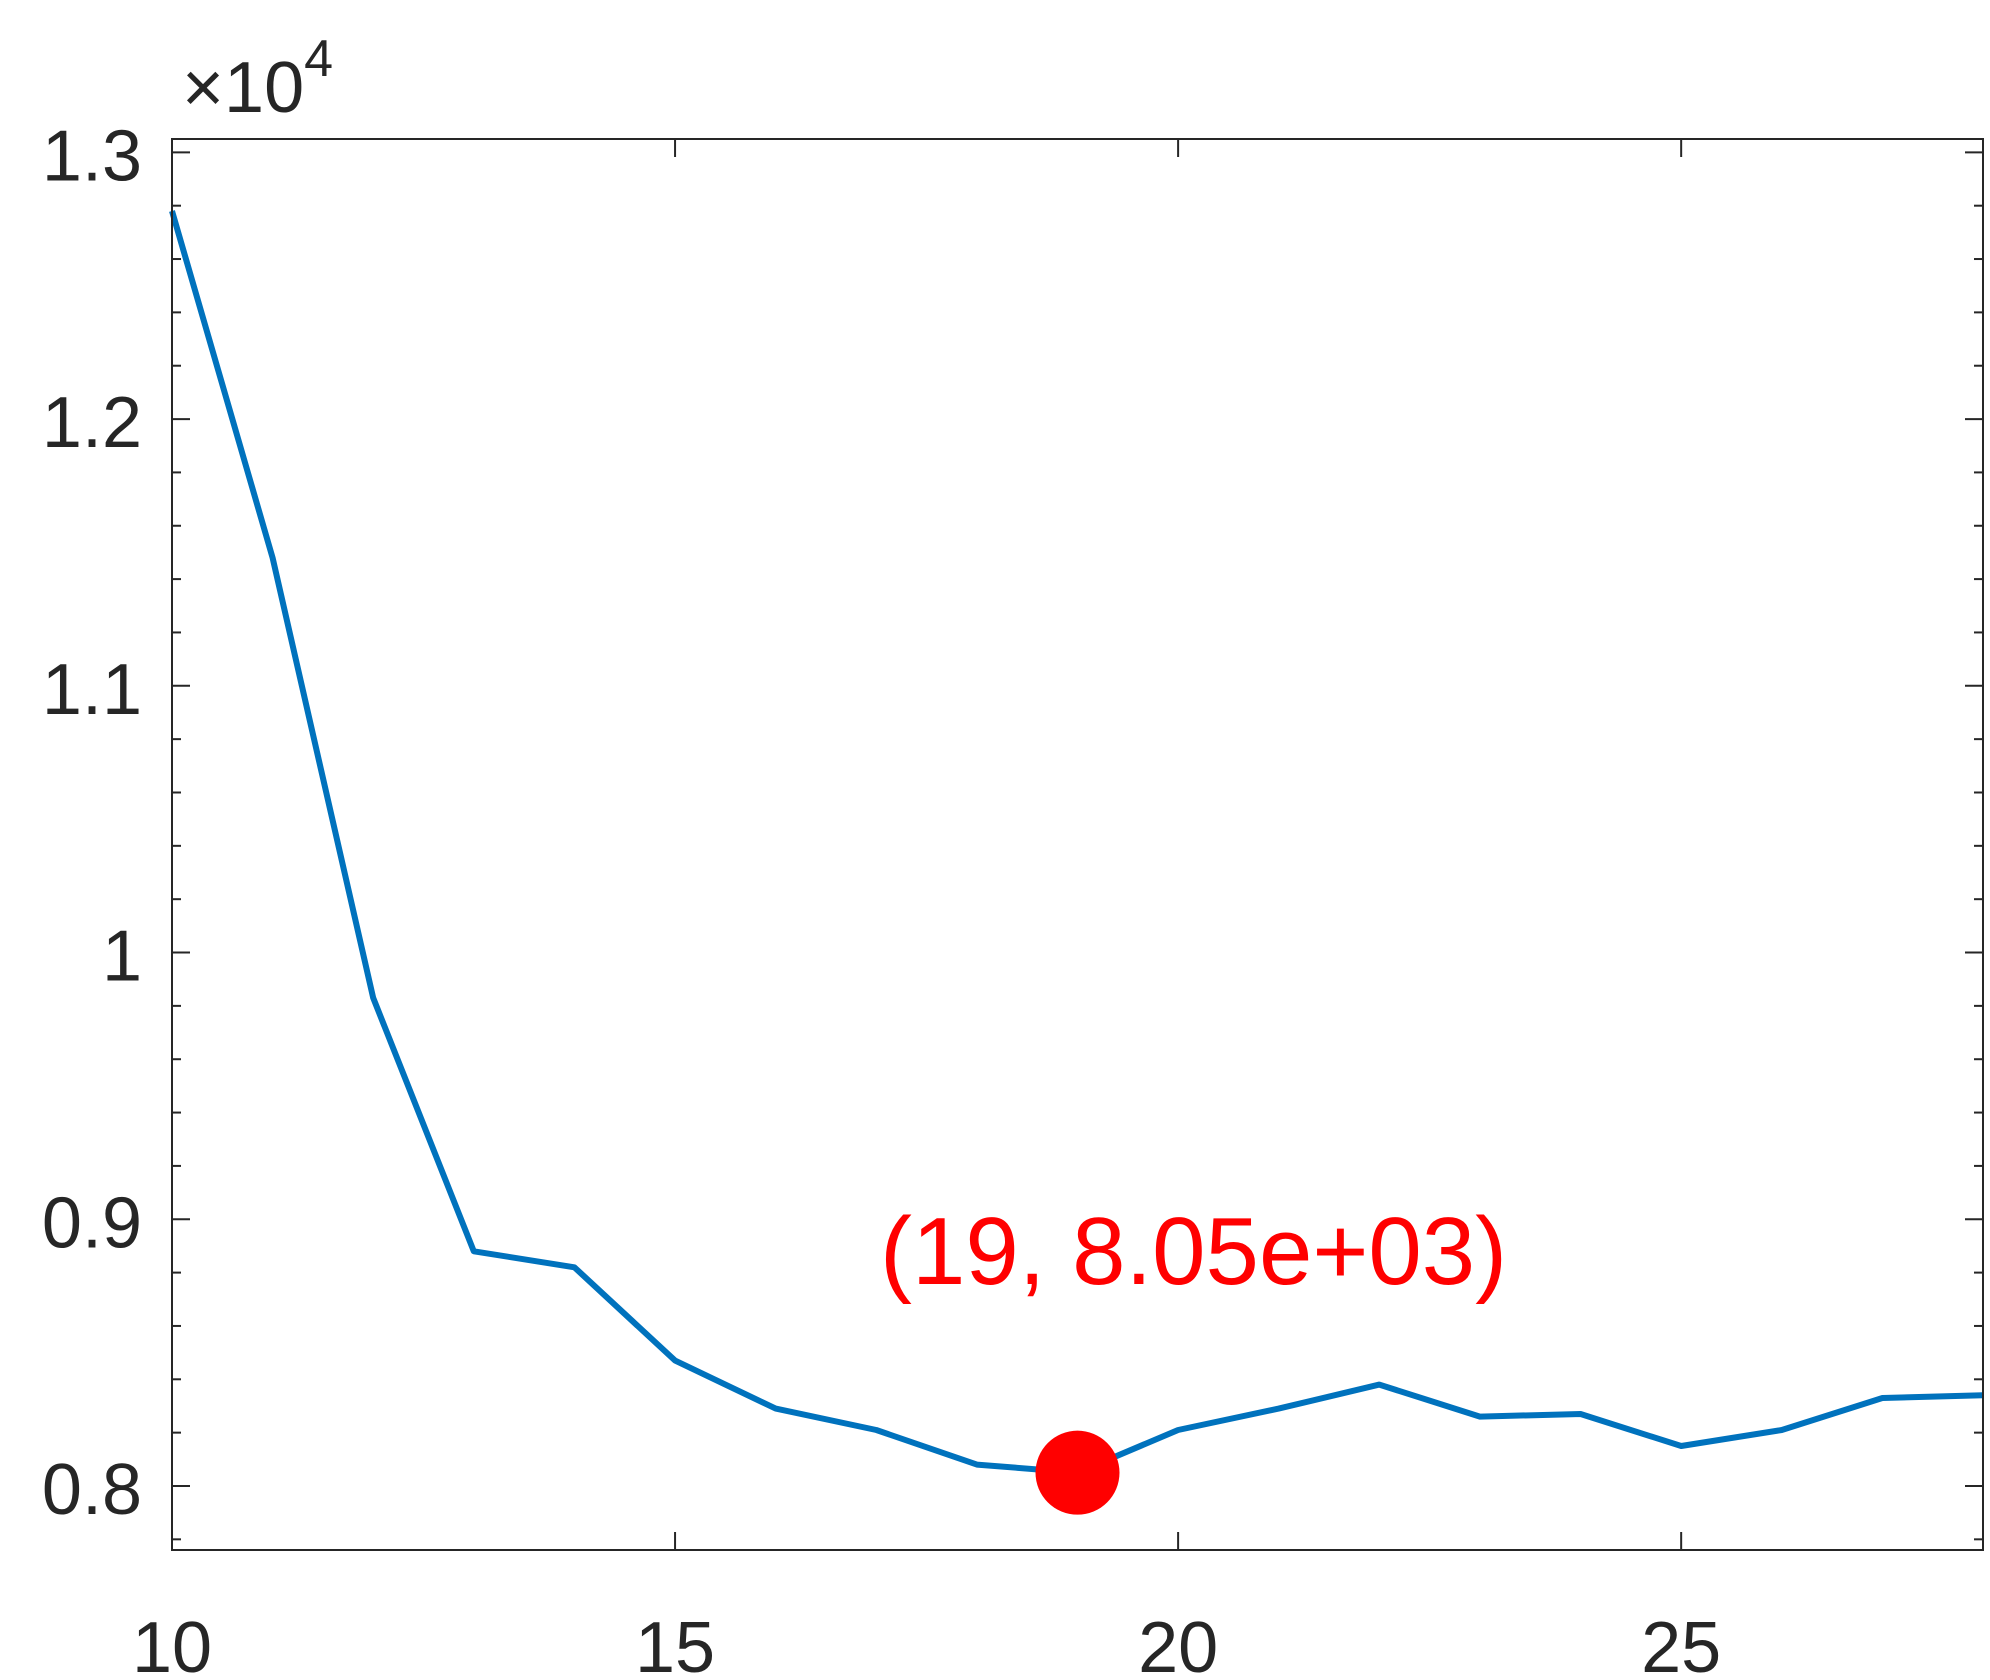 The image size is (1990, 1680). Describe the element at coordinates (1077, 1472) in the screenshot. I see `highlight-marker` at that location.